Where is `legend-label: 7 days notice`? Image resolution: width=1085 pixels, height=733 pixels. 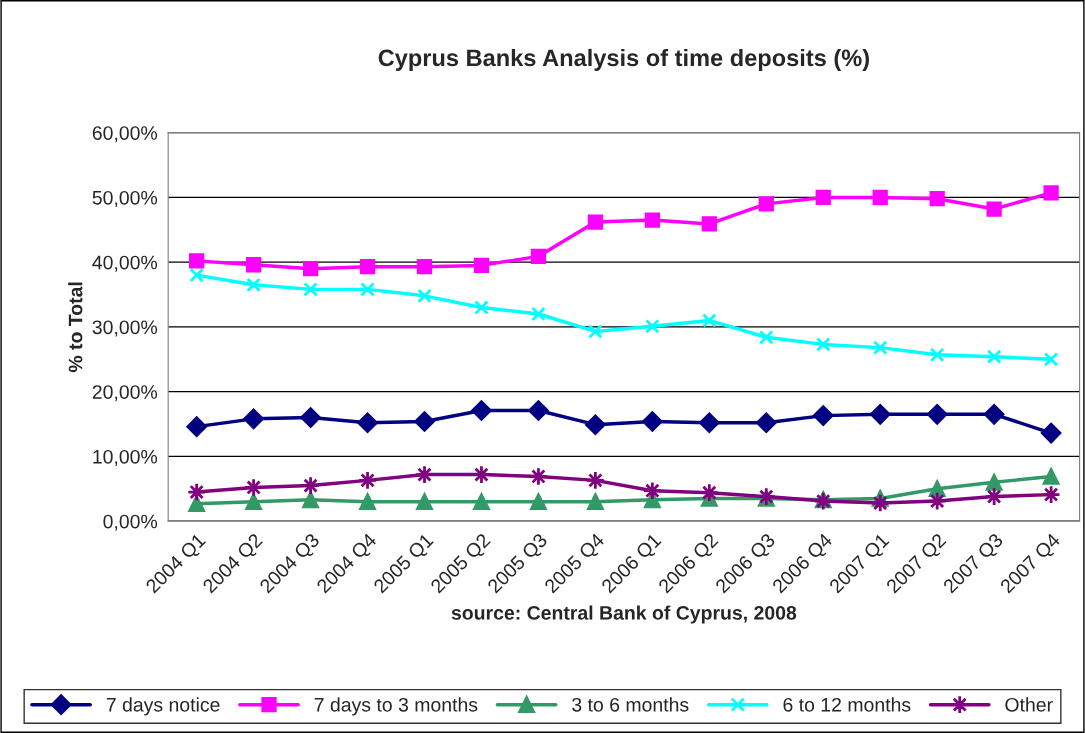 legend-label: 7 days notice is located at coordinates (163, 706).